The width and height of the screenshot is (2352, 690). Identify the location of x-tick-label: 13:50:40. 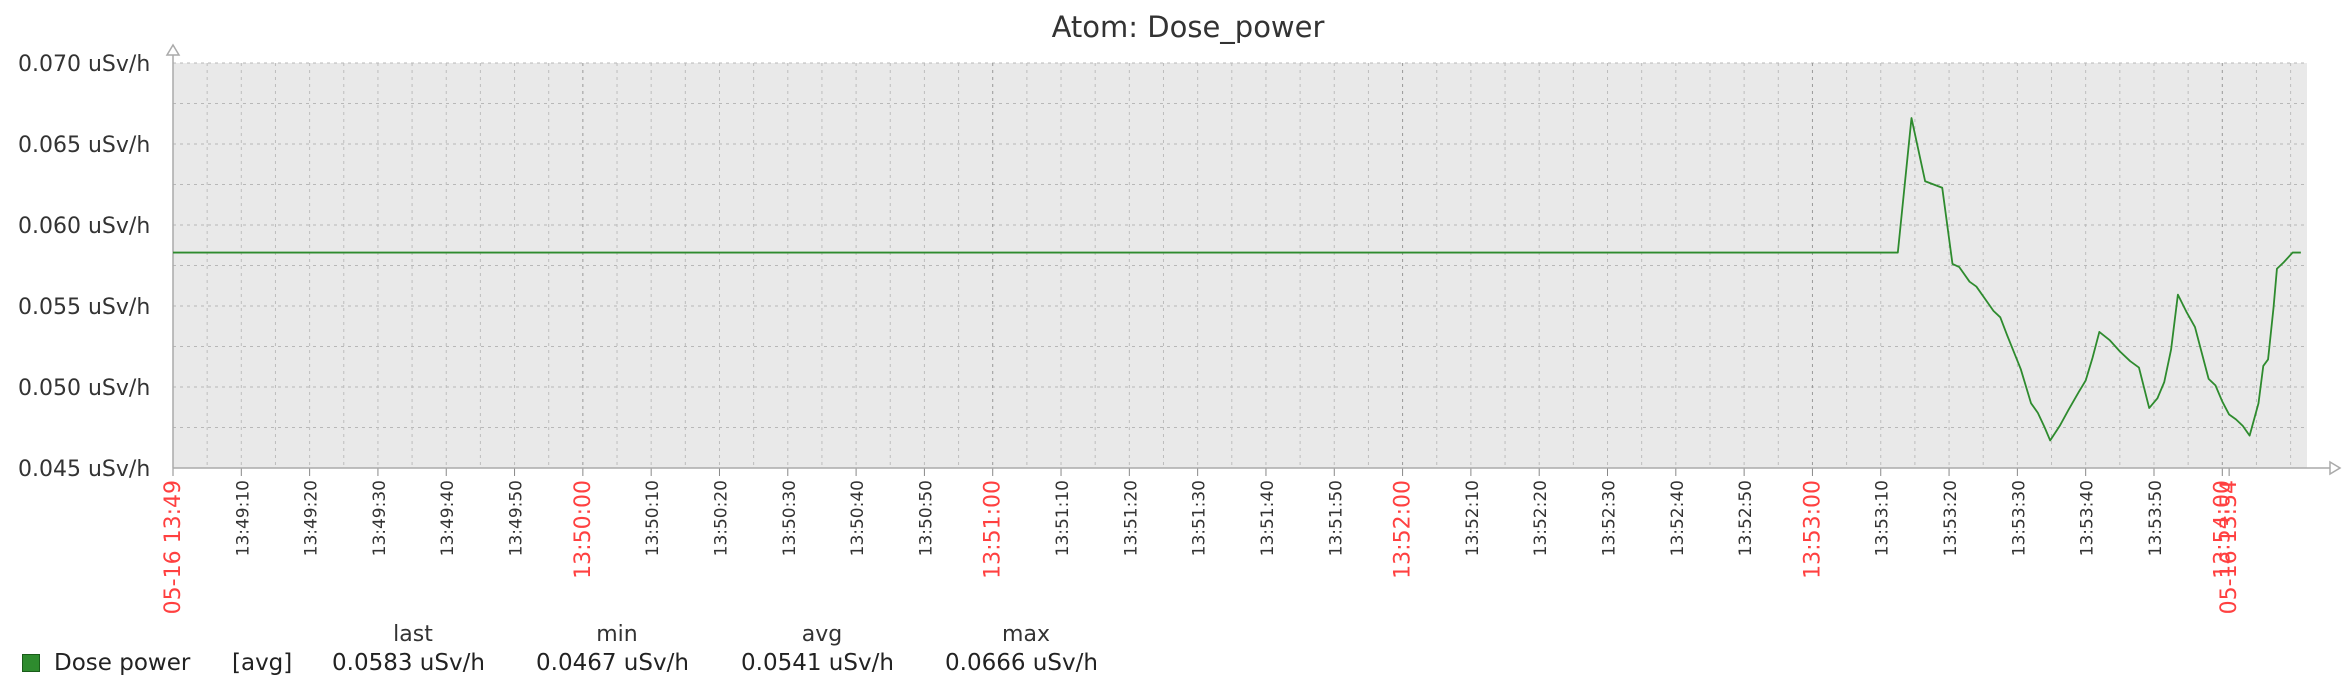
(858, 518).